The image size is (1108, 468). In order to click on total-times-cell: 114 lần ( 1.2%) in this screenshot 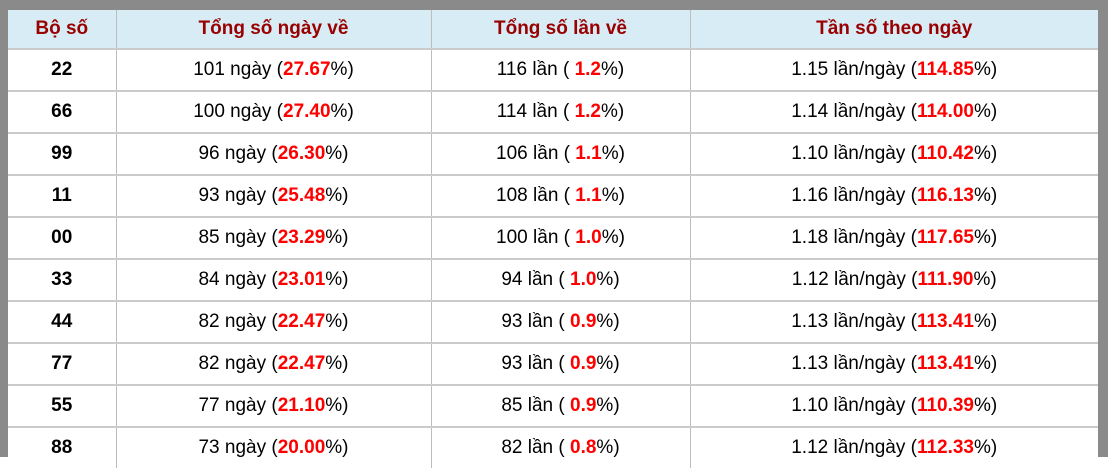, I will do `click(560, 111)`.